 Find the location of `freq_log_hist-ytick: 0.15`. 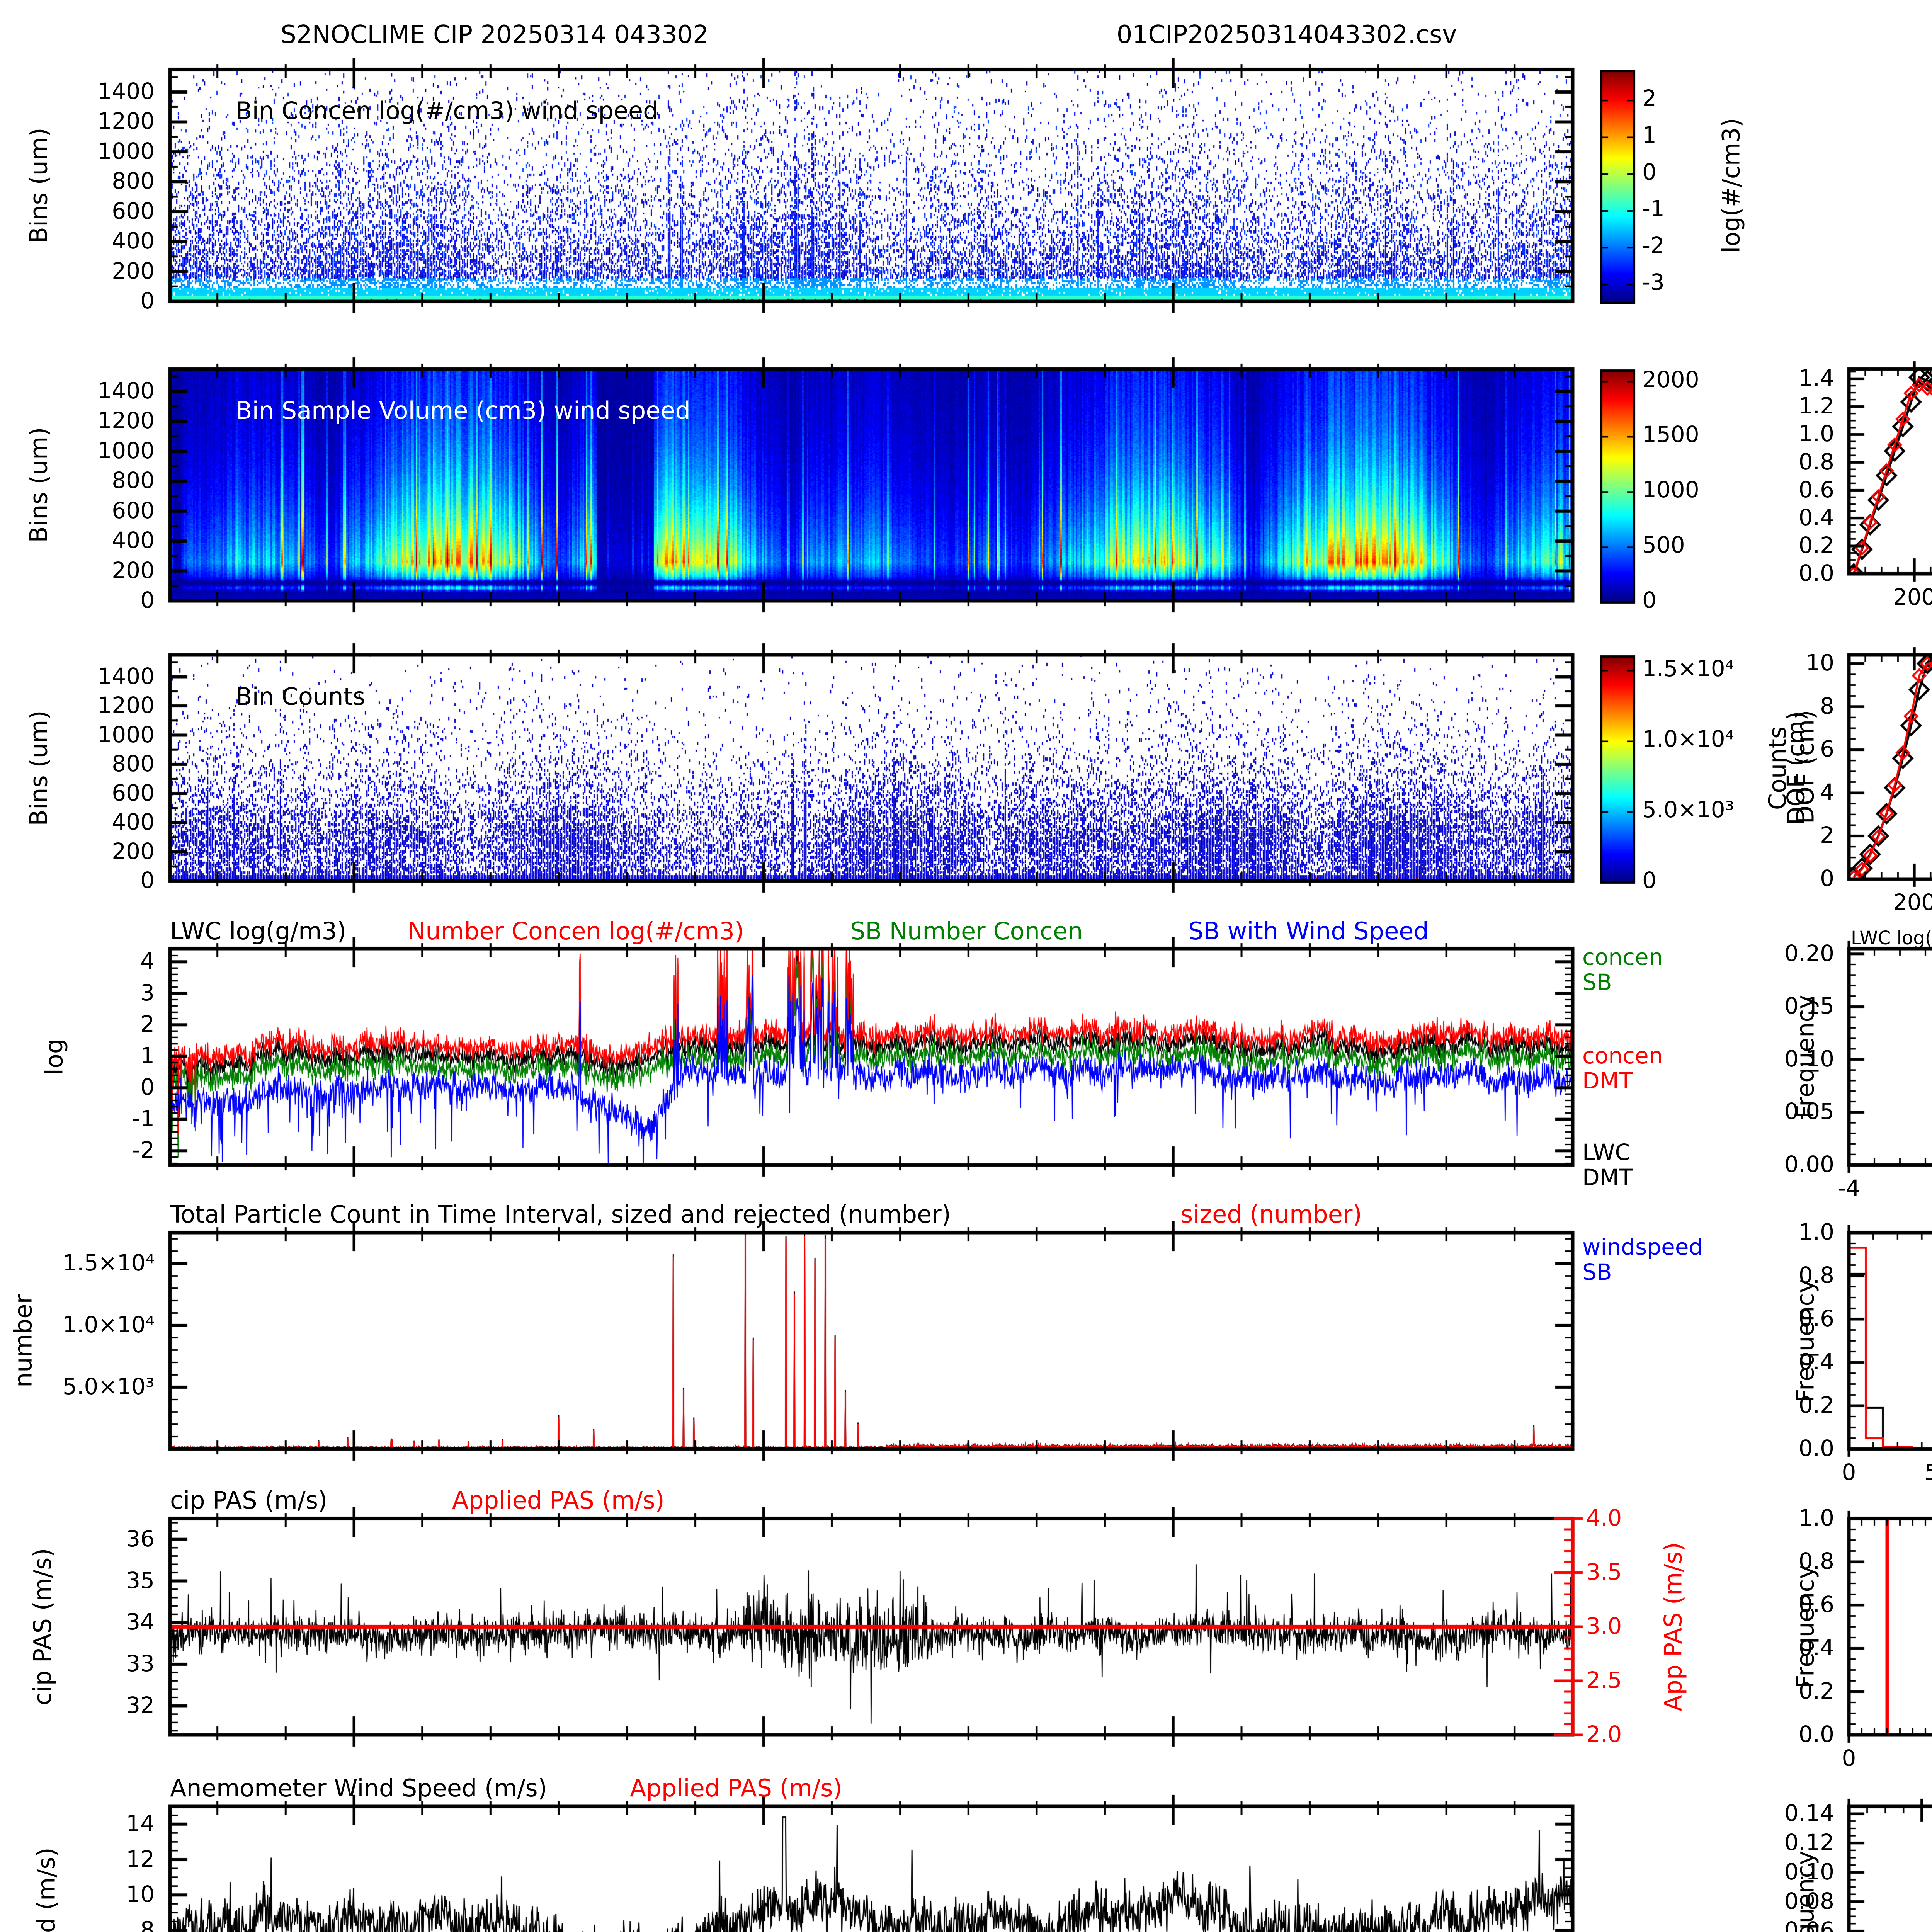

freq_log_hist-ytick: 0.15 is located at coordinates (1809, 1006).